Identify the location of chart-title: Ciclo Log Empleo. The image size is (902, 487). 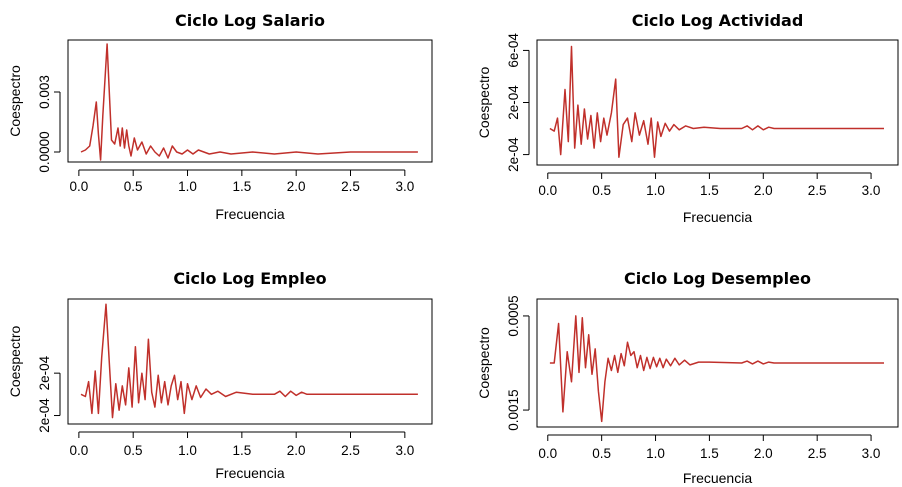
(249, 278).